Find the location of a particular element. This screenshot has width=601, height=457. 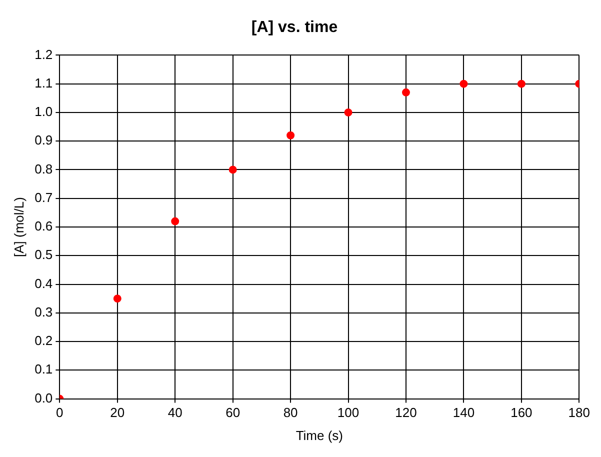

y-tick-label: 1.0 is located at coordinates (43, 112).